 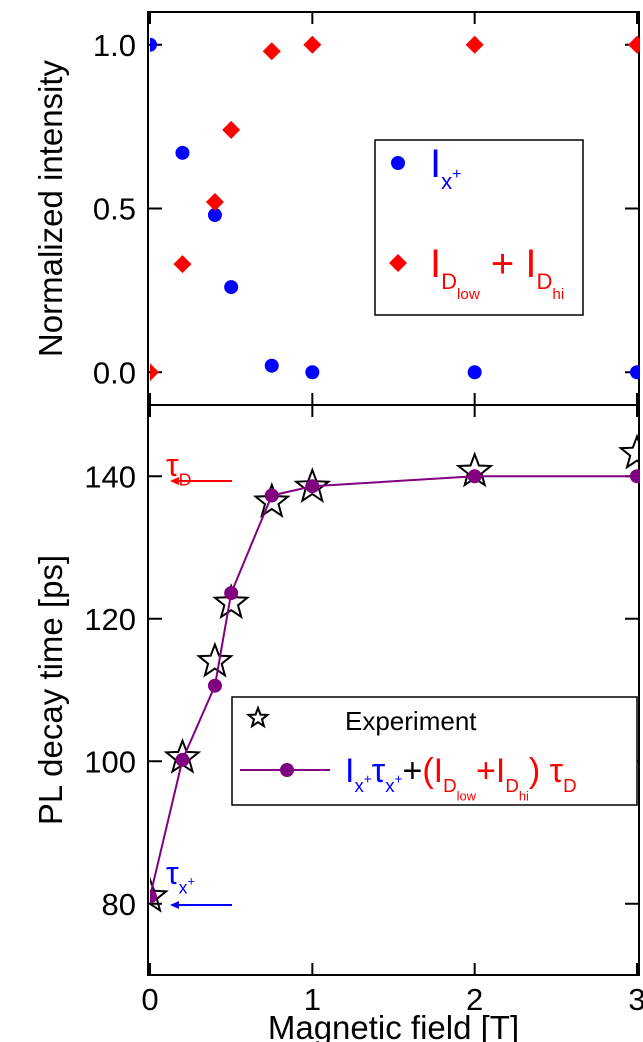 I want to click on y-tick-label: 80, so click(x=119, y=904).